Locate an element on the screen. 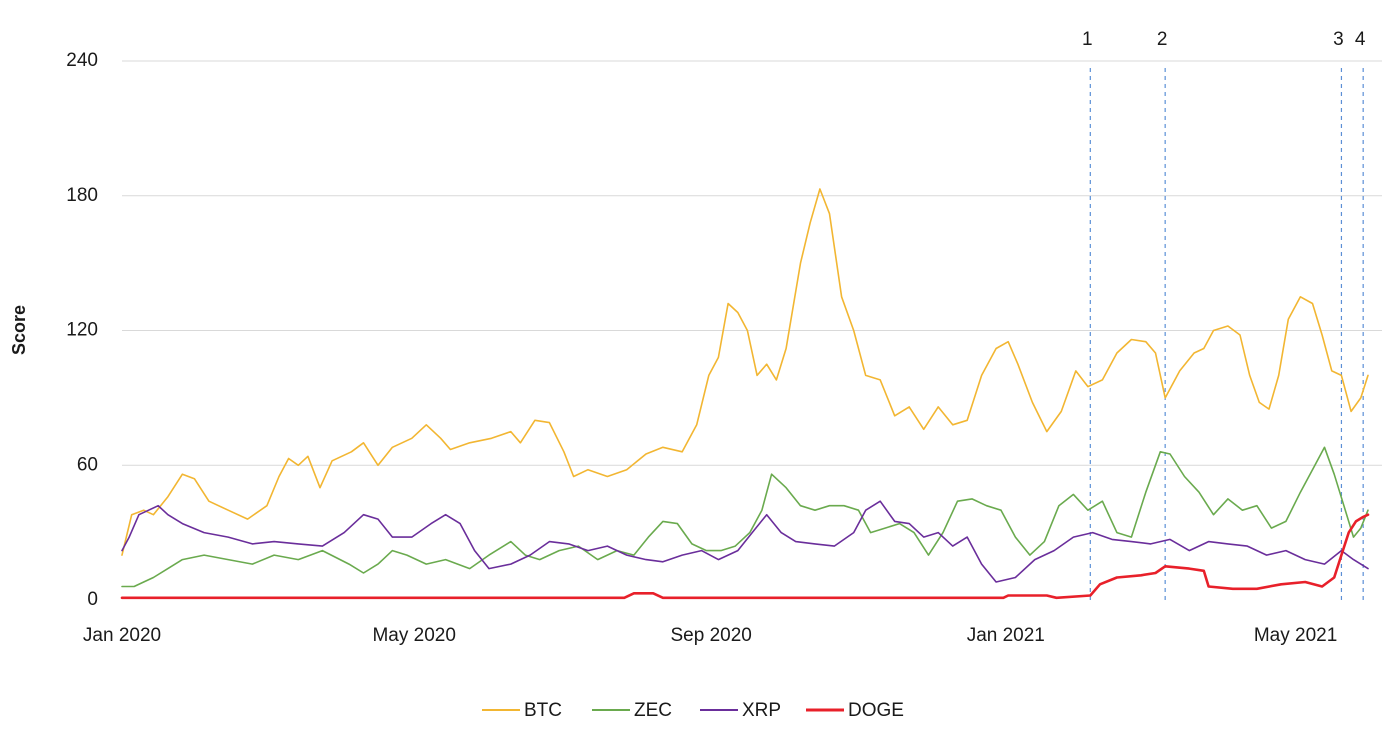  event-label: 3 is located at coordinates (1338, 39).